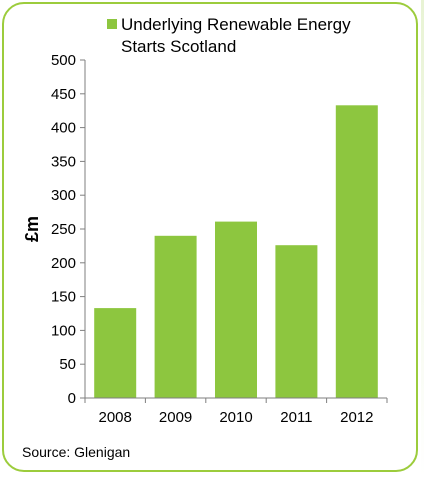  I want to click on legend-label-line-2: Starts Scotland, so click(178, 46).